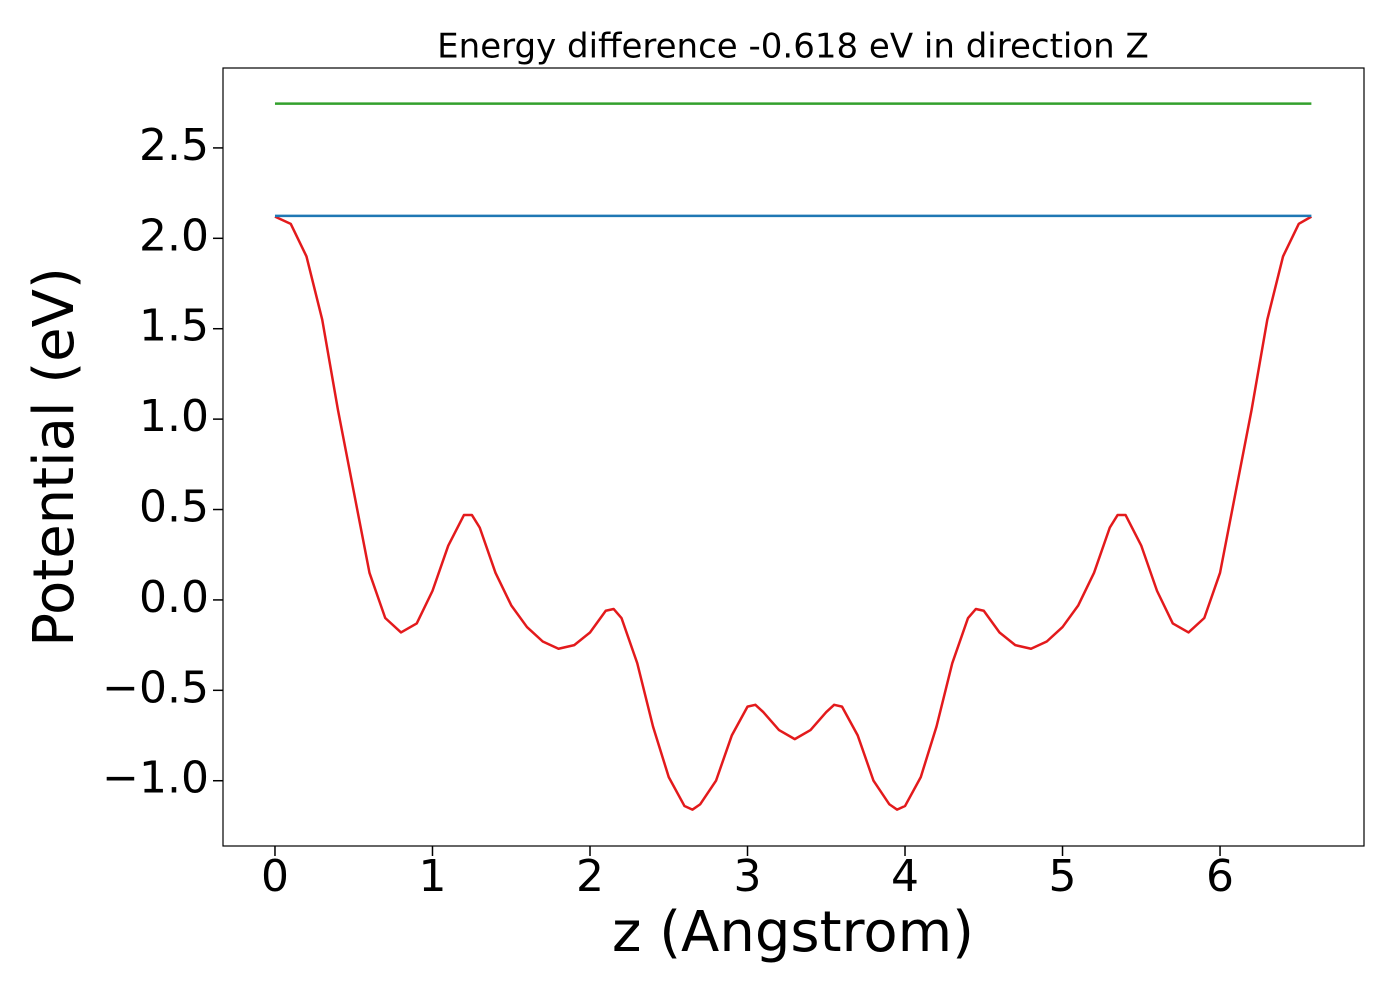 The height and width of the screenshot is (1000, 1400). I want to click on y-tick-label: 0.0, so click(174, 597).